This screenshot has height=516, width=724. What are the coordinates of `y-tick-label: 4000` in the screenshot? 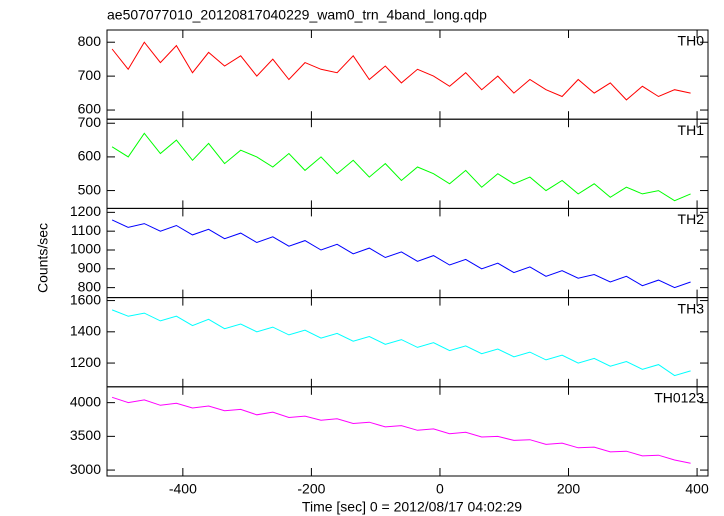 It's located at (85, 401).